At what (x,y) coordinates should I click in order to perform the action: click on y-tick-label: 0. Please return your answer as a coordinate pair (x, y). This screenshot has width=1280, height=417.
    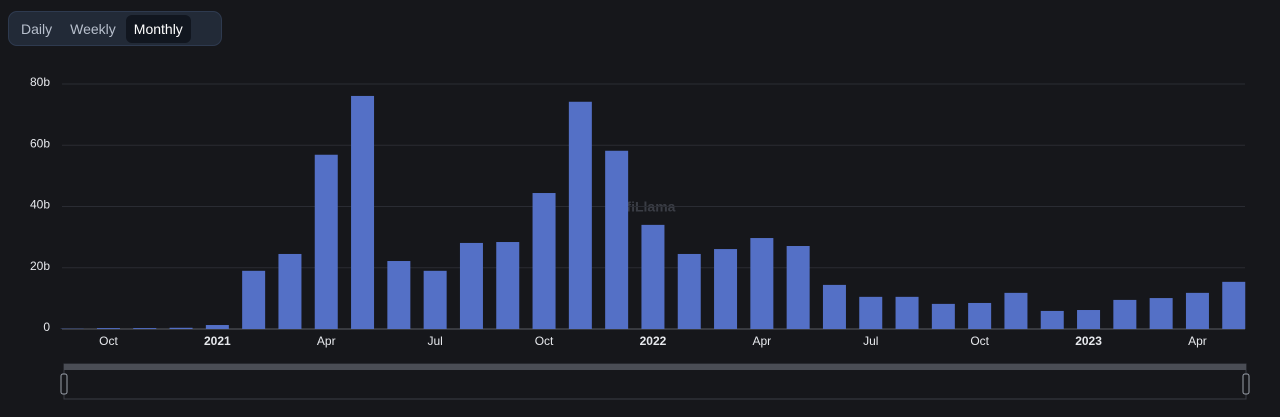
    Looking at the image, I should click on (46, 327).